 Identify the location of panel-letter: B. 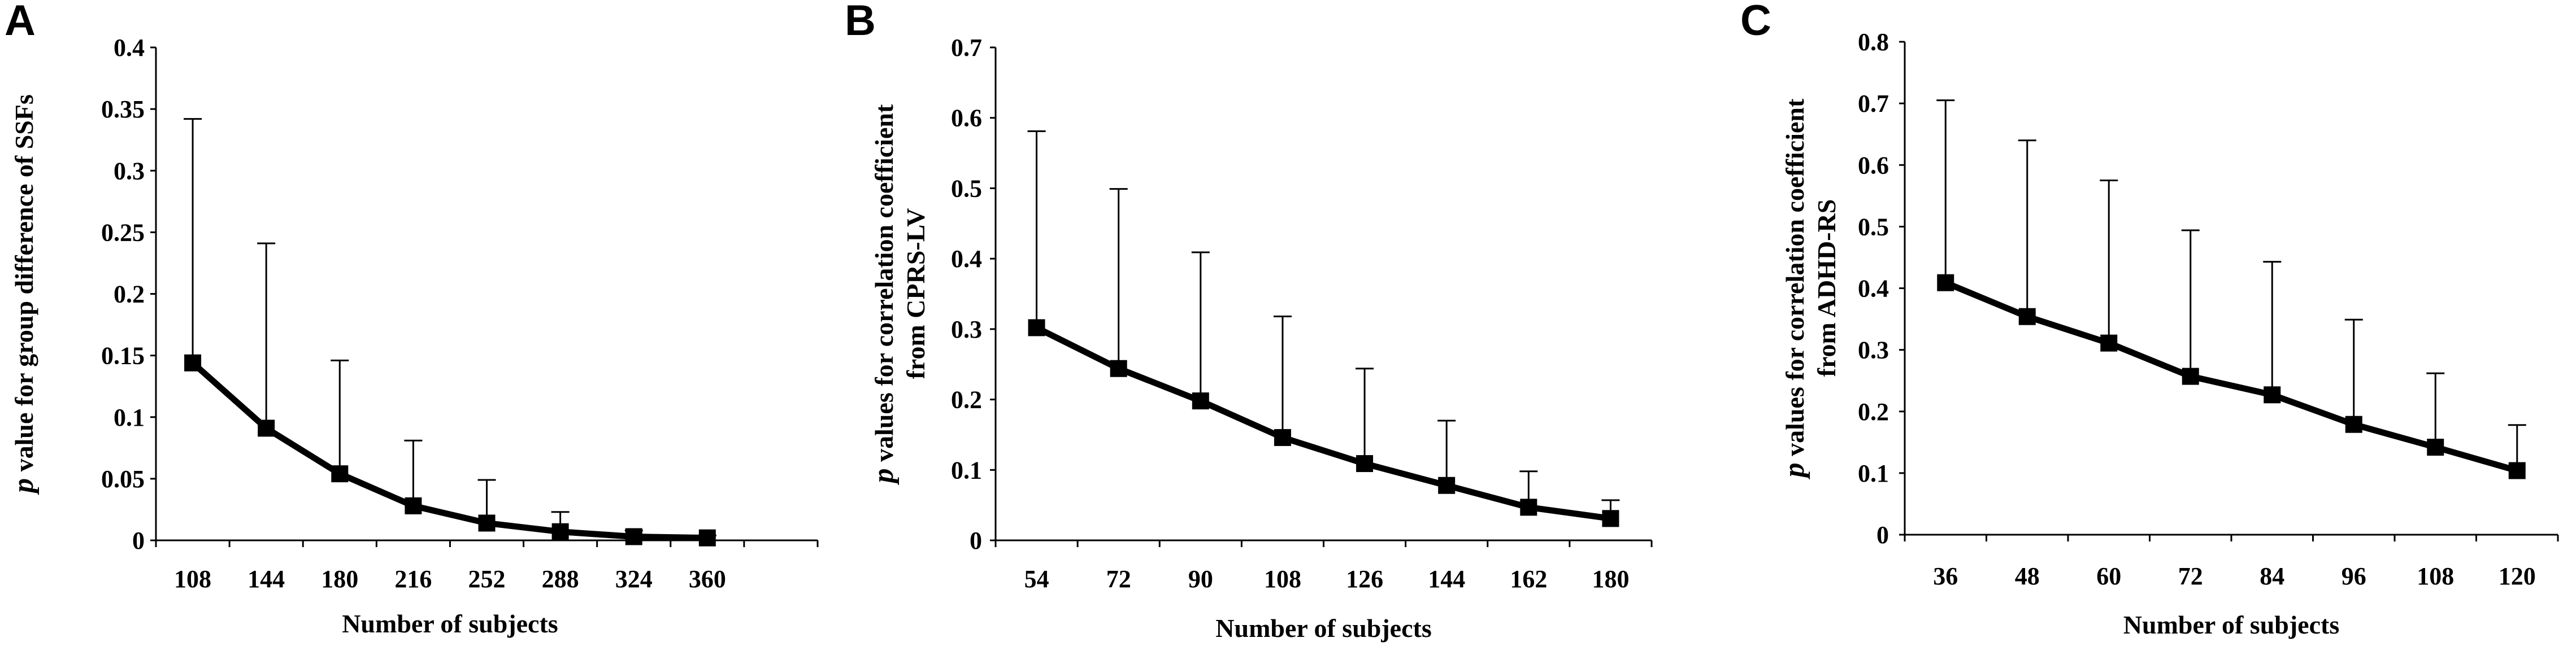
(861, 22).